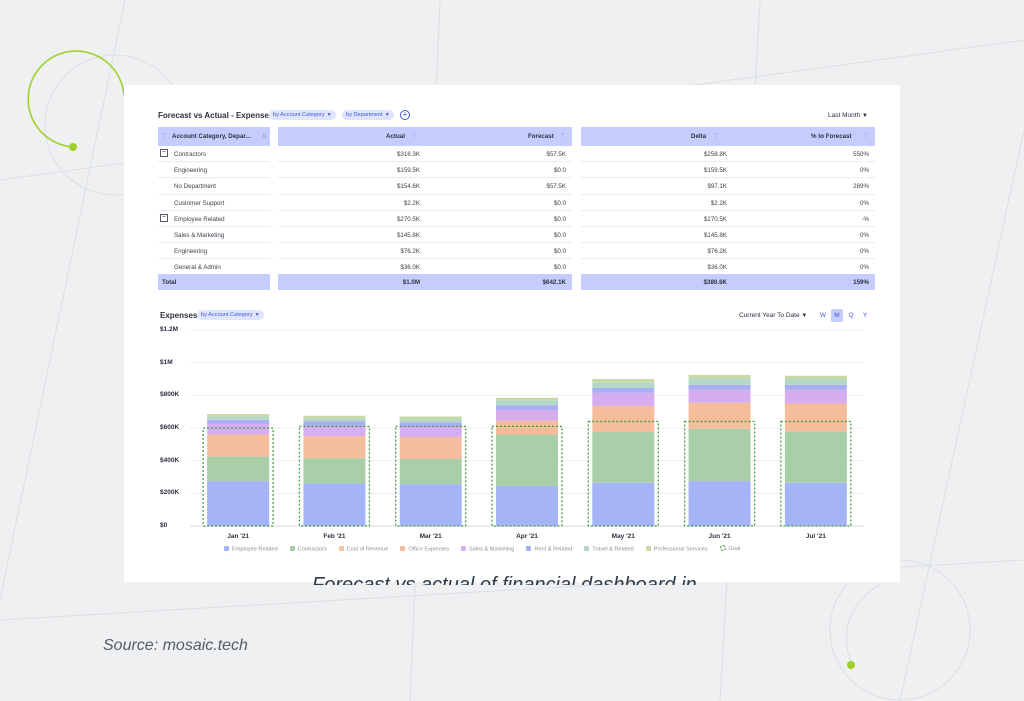  What do you see at coordinates (214, 235) in the screenshot?
I see `table-row: Sales & Marketing` at bounding box center [214, 235].